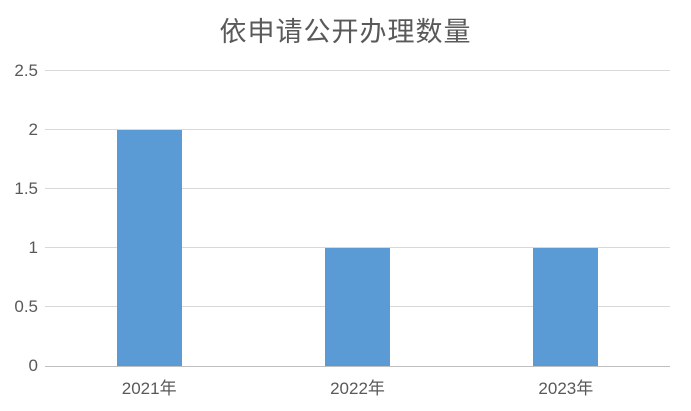 The width and height of the screenshot is (691, 411). I want to click on x-axis: 2021年 2022年 2023年, so click(357, 389).